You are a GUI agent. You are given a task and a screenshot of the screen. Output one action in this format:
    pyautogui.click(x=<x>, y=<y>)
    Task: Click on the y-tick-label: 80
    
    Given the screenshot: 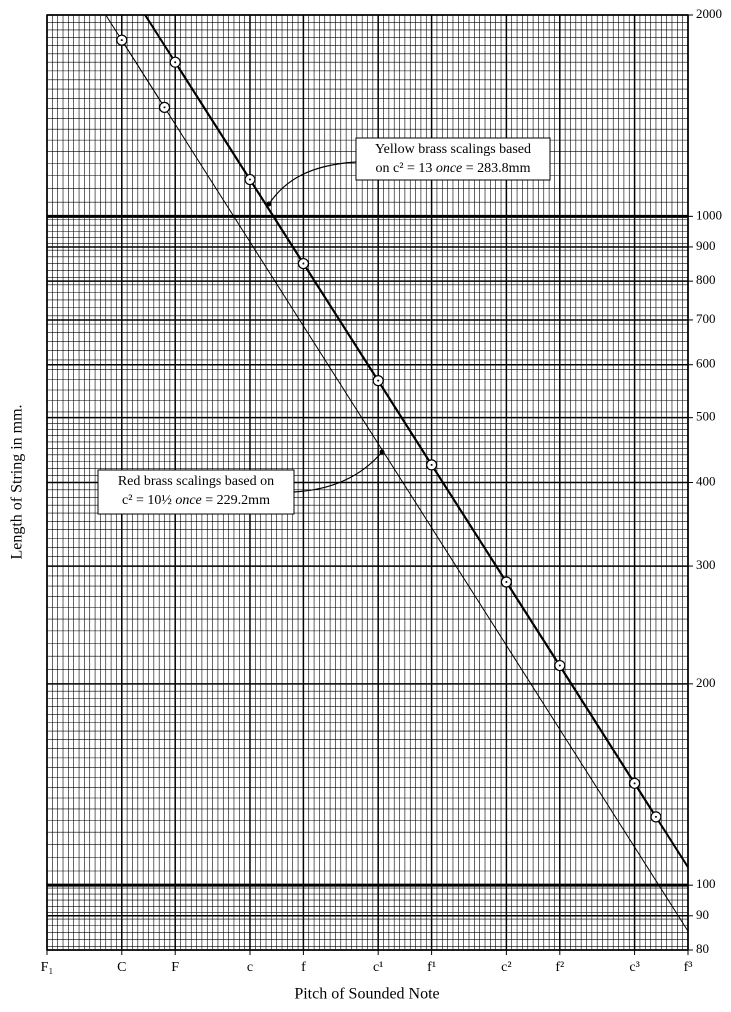 What is the action you would take?
    pyautogui.click(x=702, y=948)
    